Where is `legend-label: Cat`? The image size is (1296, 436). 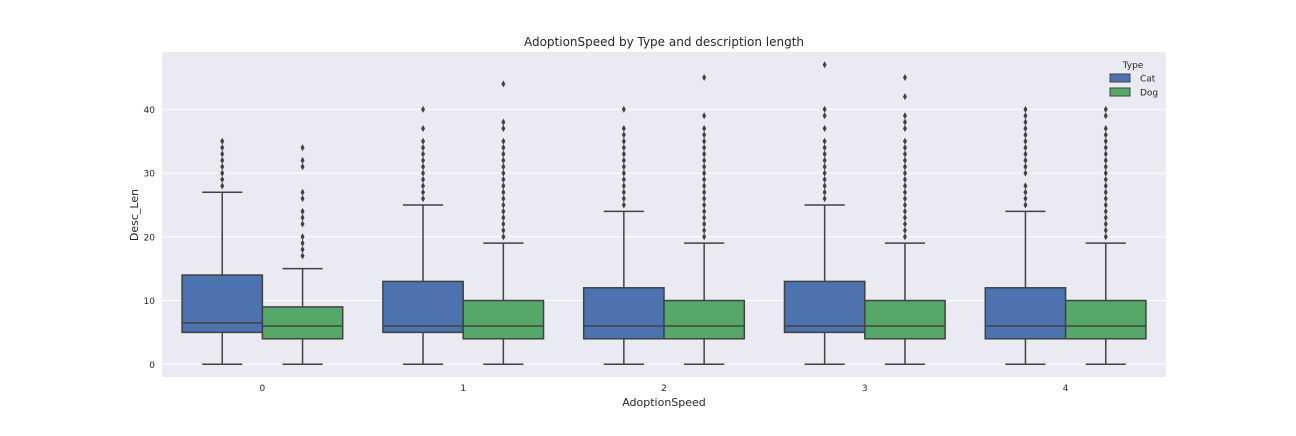
legend-label: Cat is located at coordinates (1148, 80).